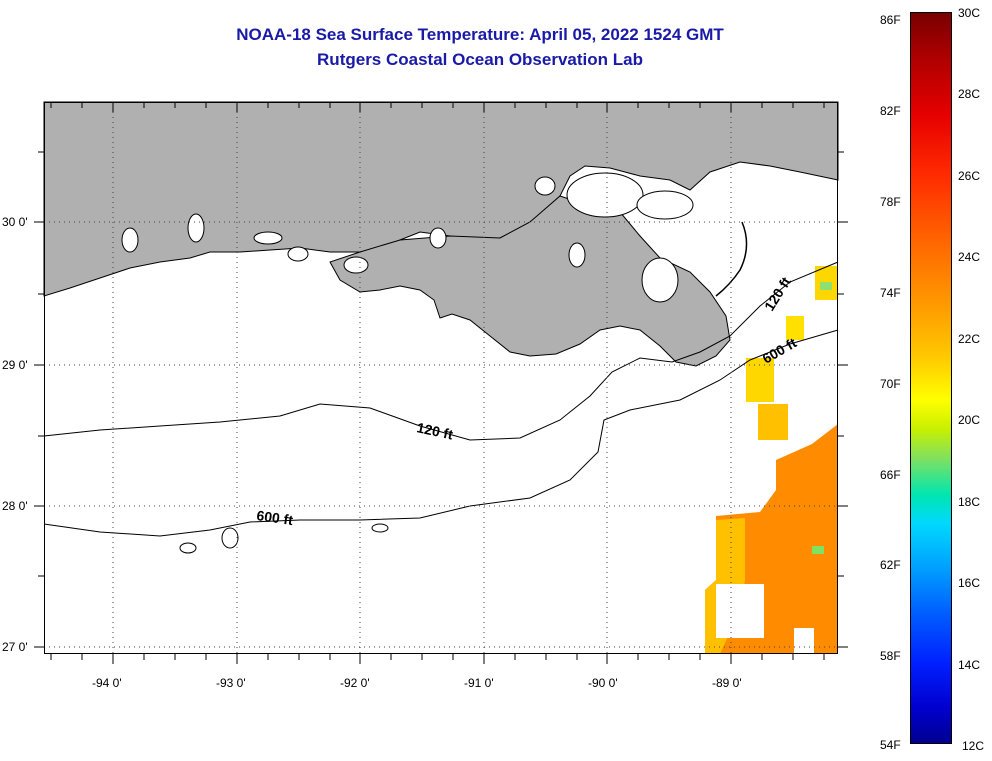 The image size is (992, 761). Describe the element at coordinates (355, 683) in the screenshot. I see `lon-label: -92 0'` at that location.